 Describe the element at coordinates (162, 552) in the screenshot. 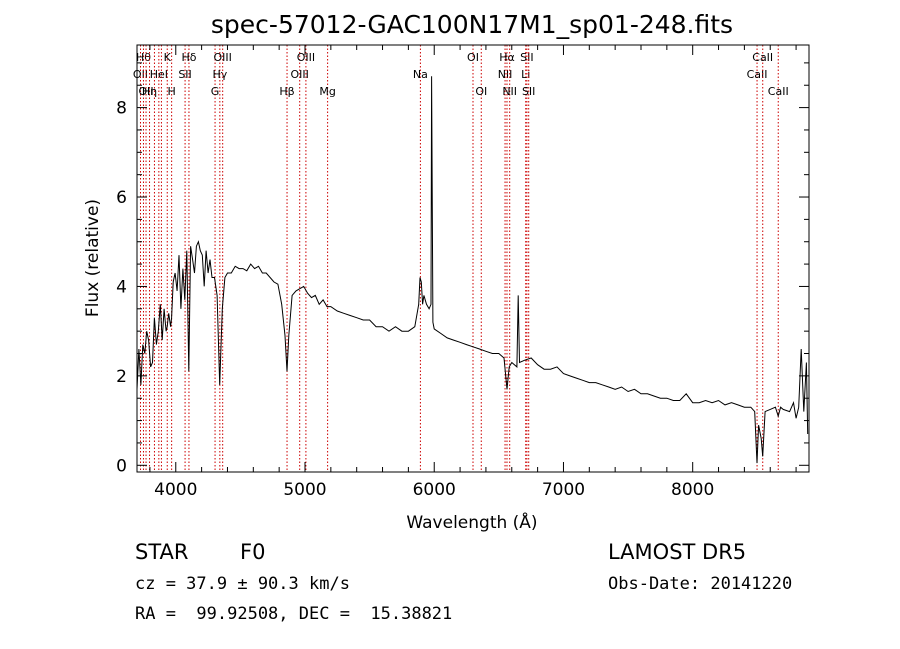

I see `object-class-label: STAR` at that location.